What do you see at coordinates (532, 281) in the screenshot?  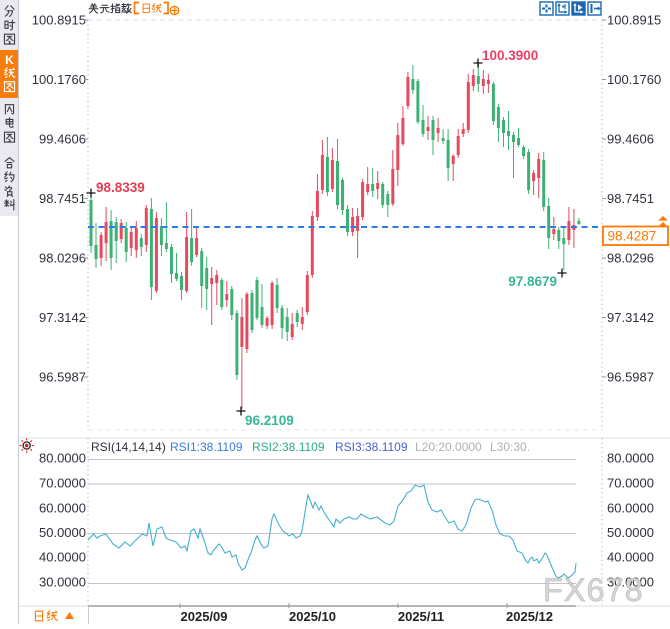 I see `svg-text: 97.8679` at bounding box center [532, 281].